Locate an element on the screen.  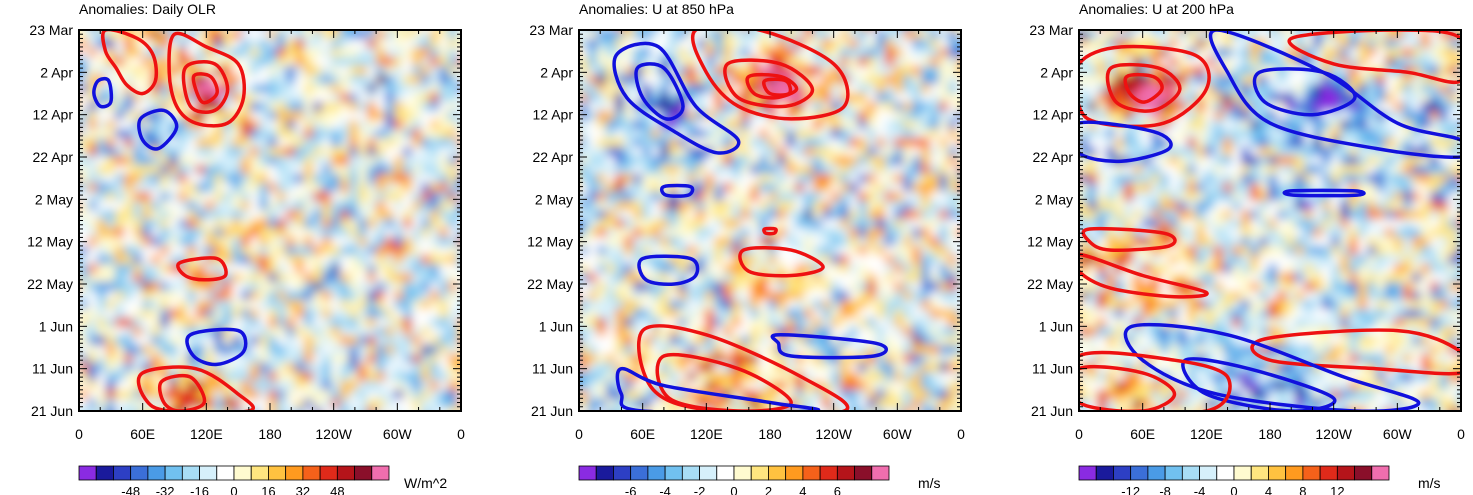
y-tick-label: 12 May is located at coordinates (1050, 242).